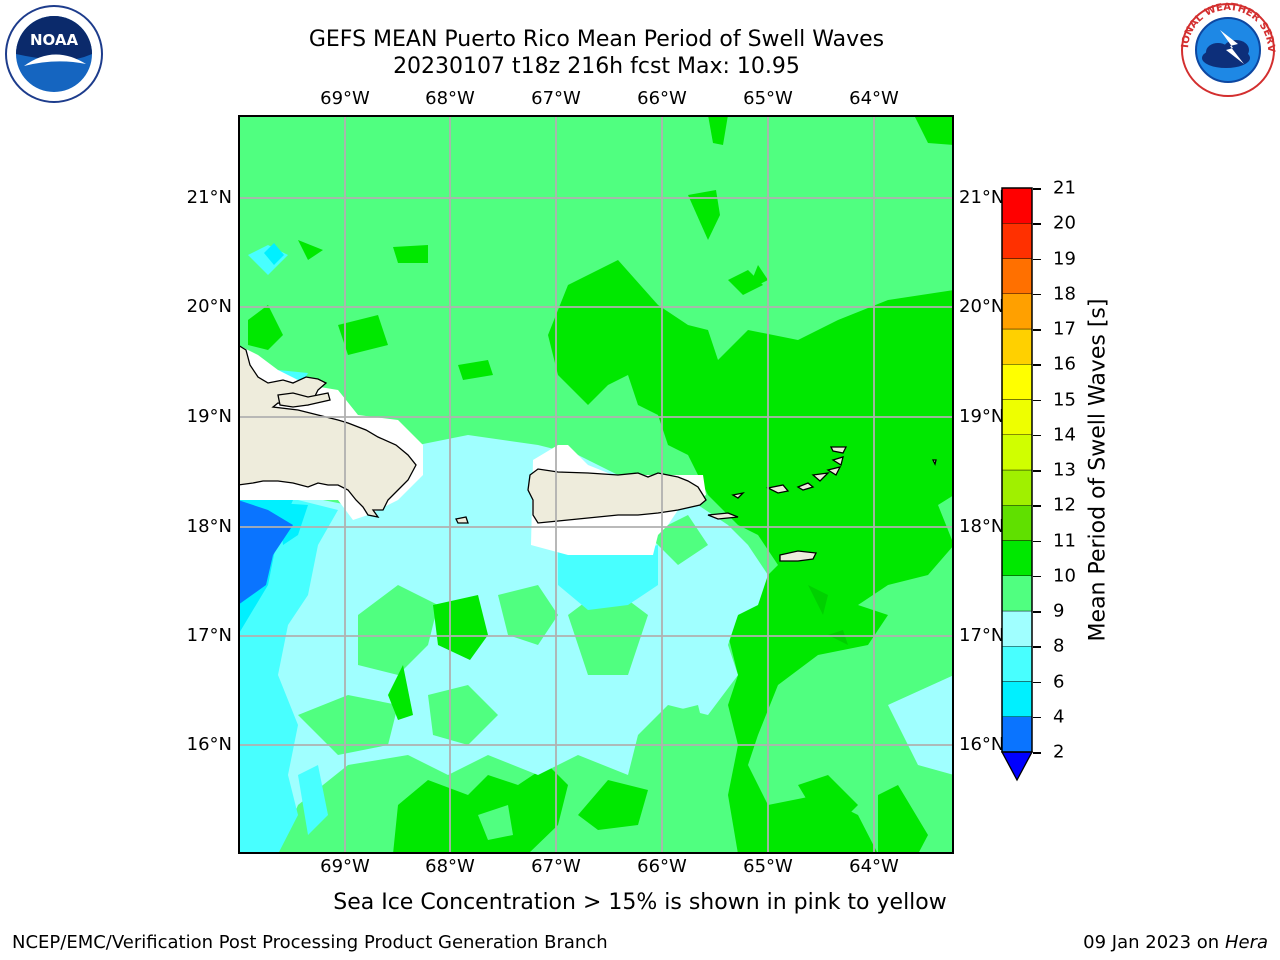 The image size is (1280, 960). What do you see at coordinates (982, 306) in the screenshot?
I see `lat-label-right: 20°N` at bounding box center [982, 306].